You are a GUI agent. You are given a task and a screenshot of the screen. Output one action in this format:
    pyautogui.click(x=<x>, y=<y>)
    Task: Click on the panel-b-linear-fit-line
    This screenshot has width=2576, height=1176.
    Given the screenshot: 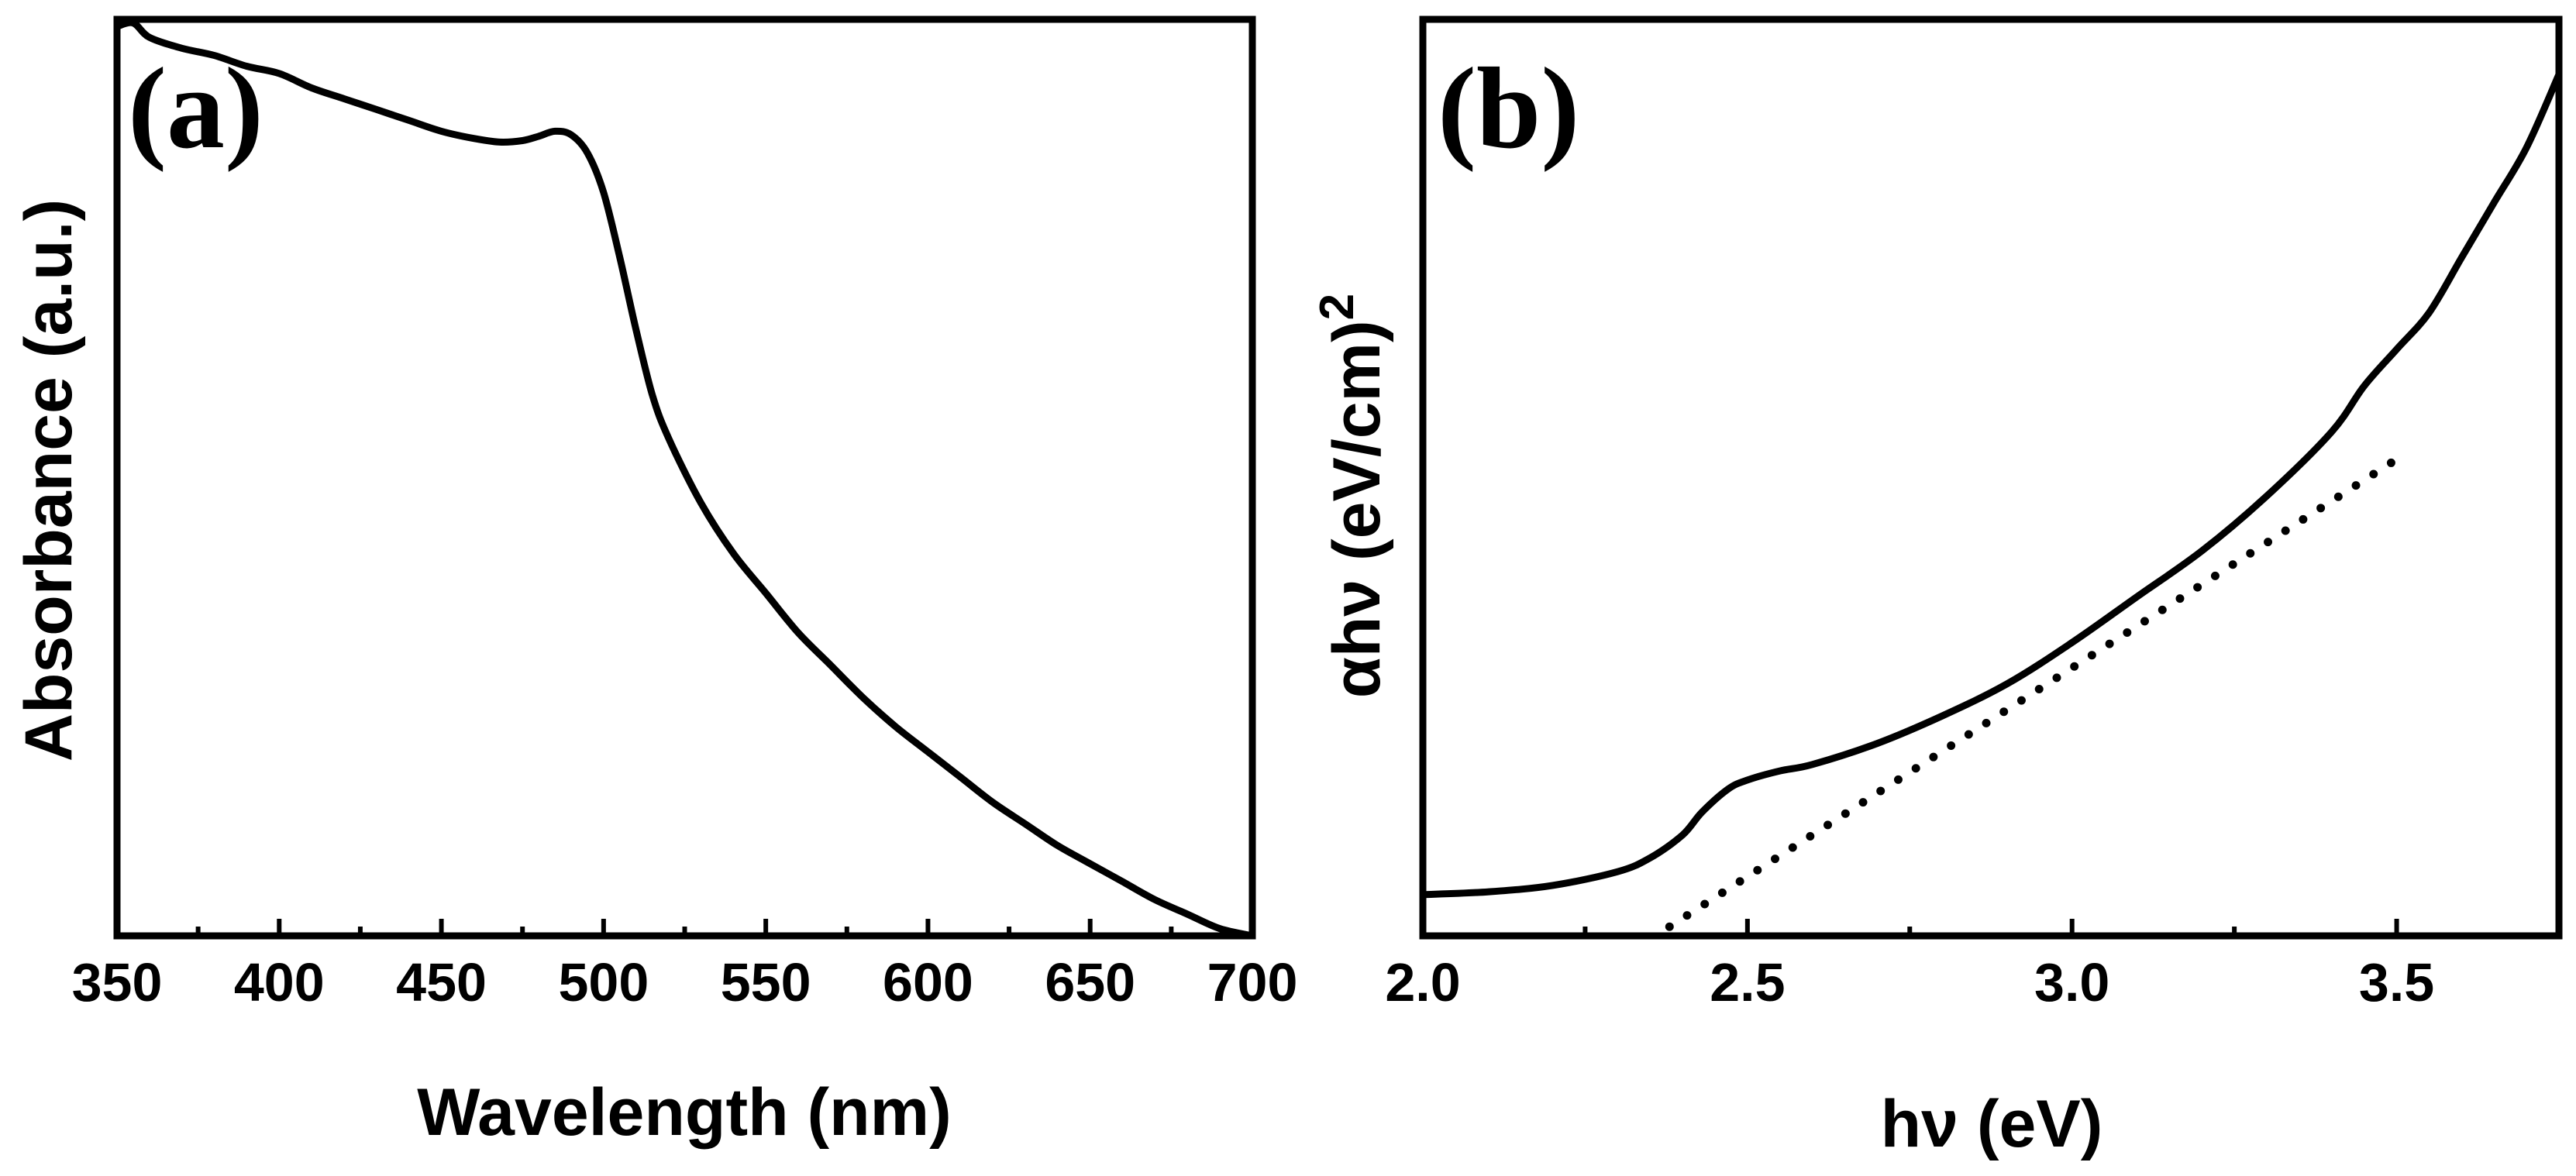 What is the action you would take?
    pyautogui.click(x=2033, y=693)
    